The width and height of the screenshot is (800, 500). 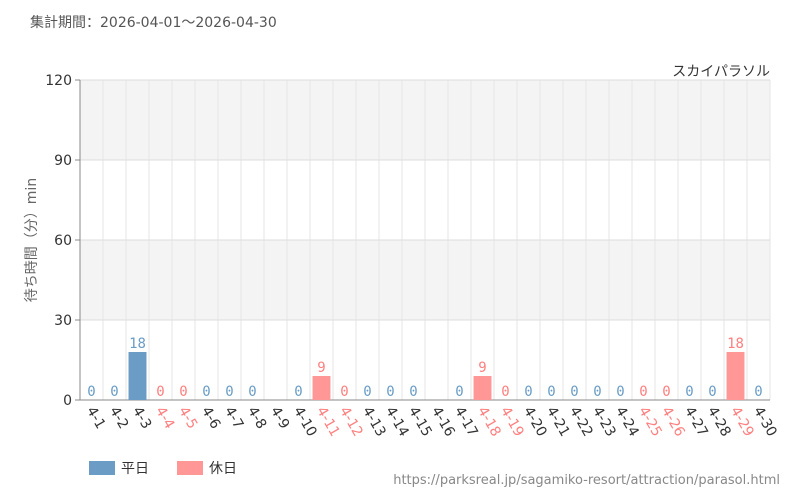 What do you see at coordinates (328, 422) in the screenshot?
I see `x-tick-label-4-11: 4-11` at bounding box center [328, 422].